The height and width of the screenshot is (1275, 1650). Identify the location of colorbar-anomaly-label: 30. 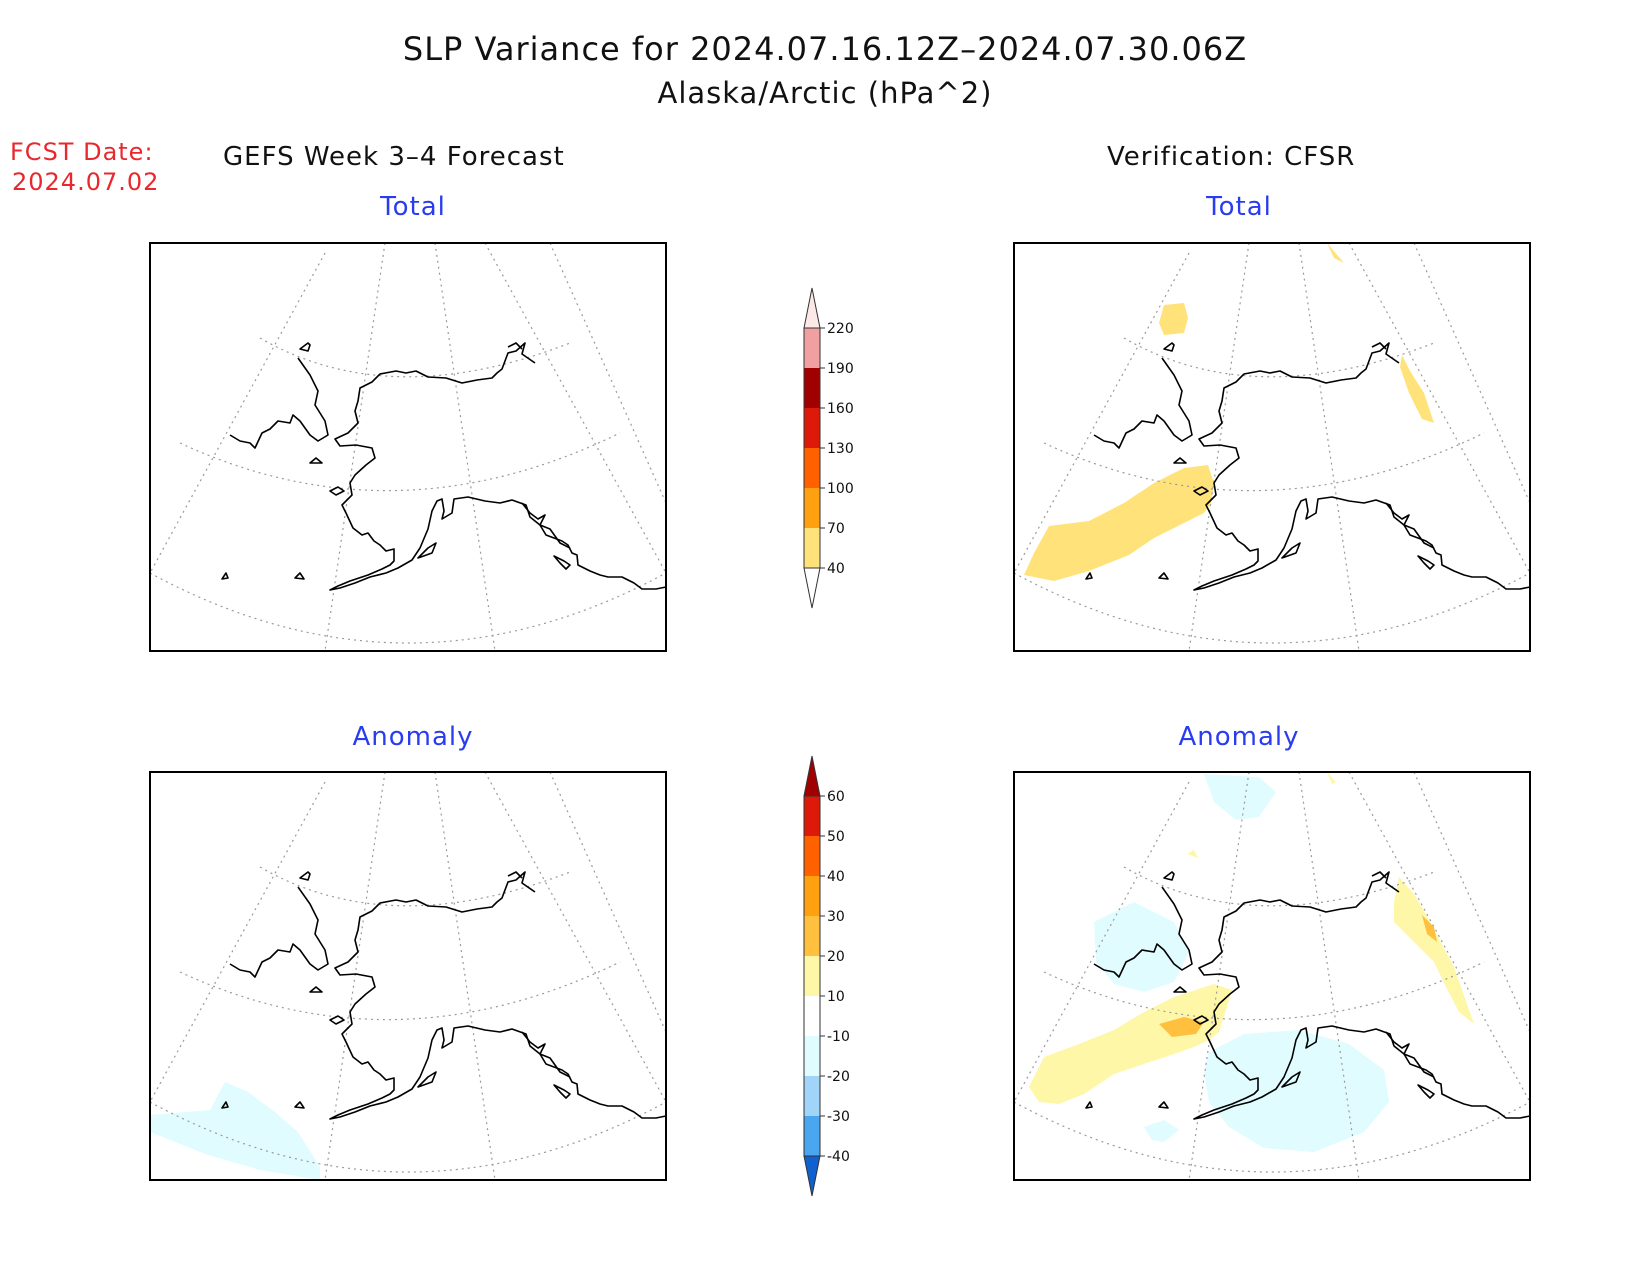
(836, 917).